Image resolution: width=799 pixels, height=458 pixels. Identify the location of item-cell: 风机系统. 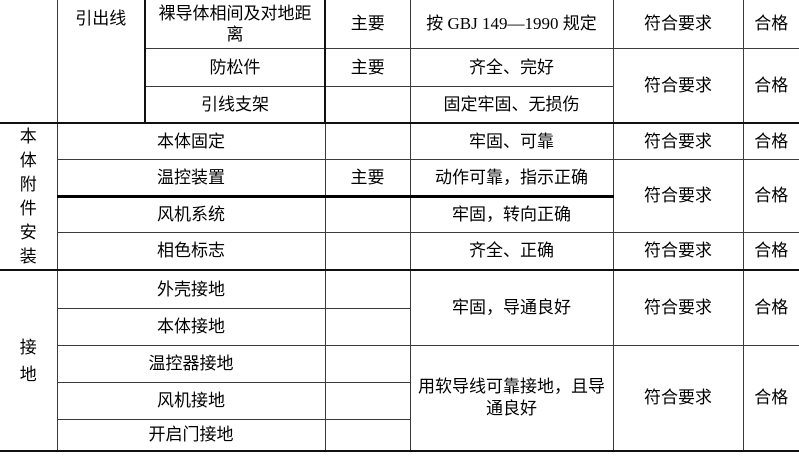
(191, 213).